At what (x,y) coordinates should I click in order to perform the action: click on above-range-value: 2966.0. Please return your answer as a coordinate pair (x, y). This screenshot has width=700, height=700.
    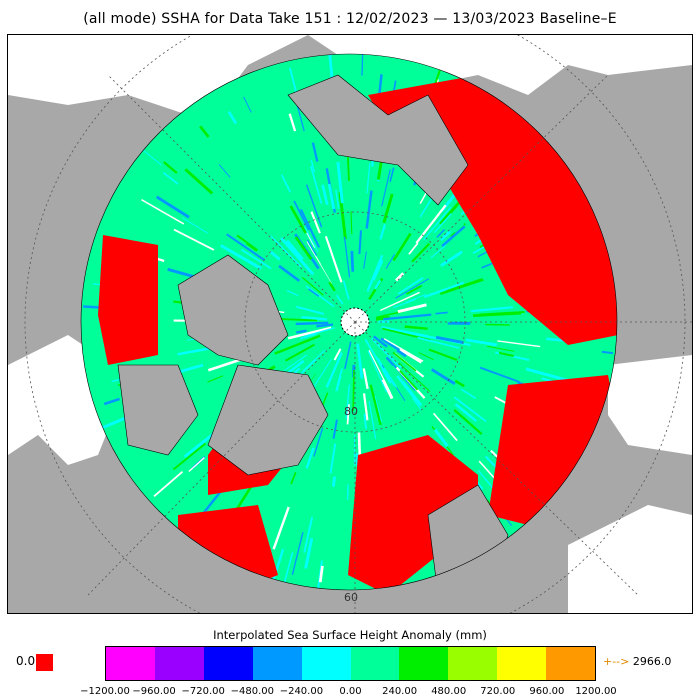
    Looking at the image, I should click on (652, 661).